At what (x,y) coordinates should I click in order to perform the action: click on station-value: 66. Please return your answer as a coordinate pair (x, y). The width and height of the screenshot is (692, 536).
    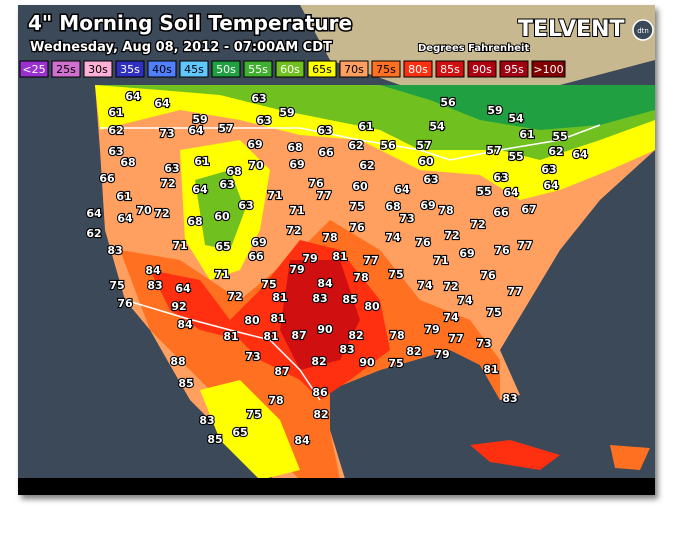
    Looking at the image, I should click on (256, 256).